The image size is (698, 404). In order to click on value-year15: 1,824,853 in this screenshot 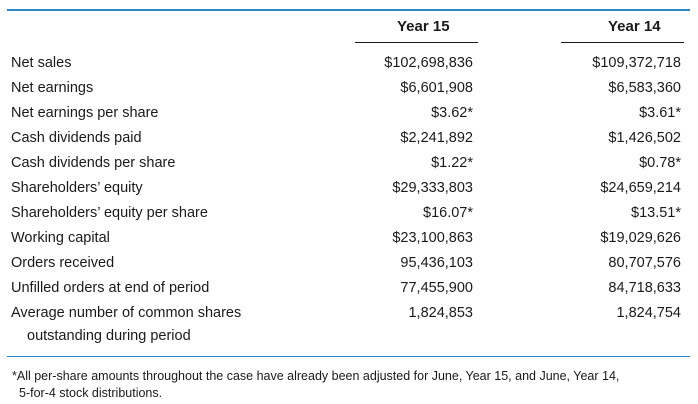, I will do `click(440, 313)`.